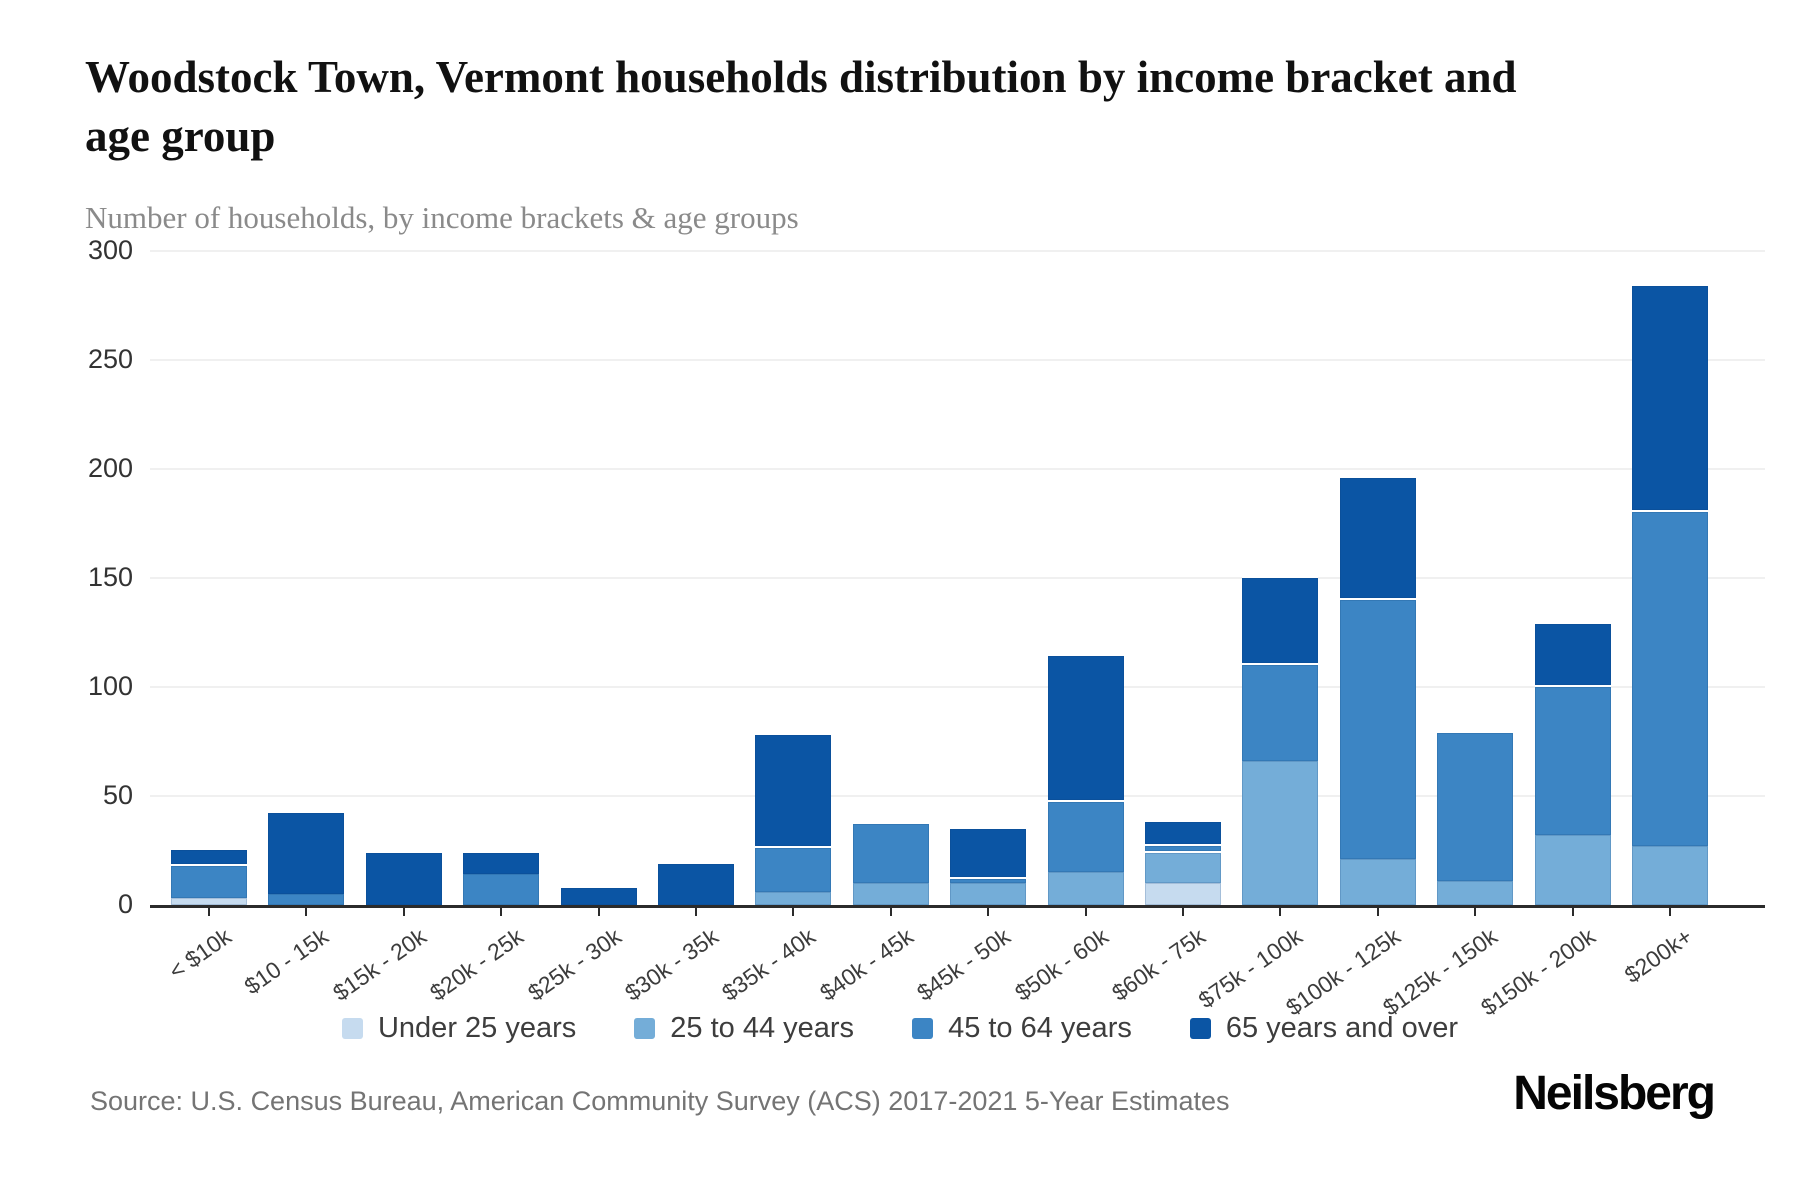 Image resolution: width=1800 pixels, height=1200 pixels. Describe the element at coordinates (110, 250) in the screenshot. I see `y-tick-label-300: 300` at that location.